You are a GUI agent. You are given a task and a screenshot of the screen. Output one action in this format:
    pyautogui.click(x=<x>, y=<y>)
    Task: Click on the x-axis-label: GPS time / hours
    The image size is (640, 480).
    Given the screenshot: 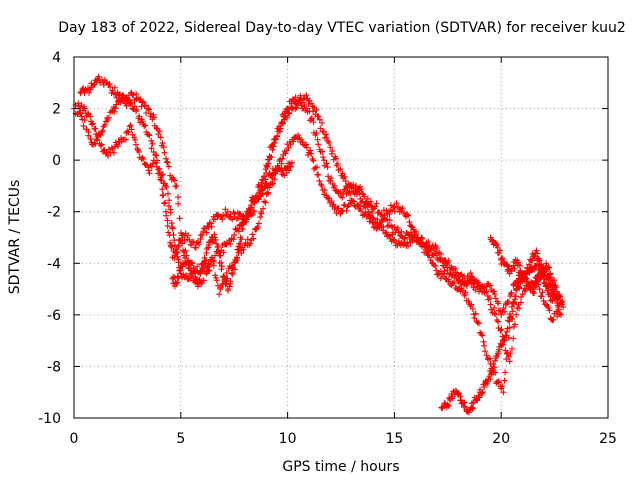 What is the action you would take?
    pyautogui.click(x=340, y=467)
    